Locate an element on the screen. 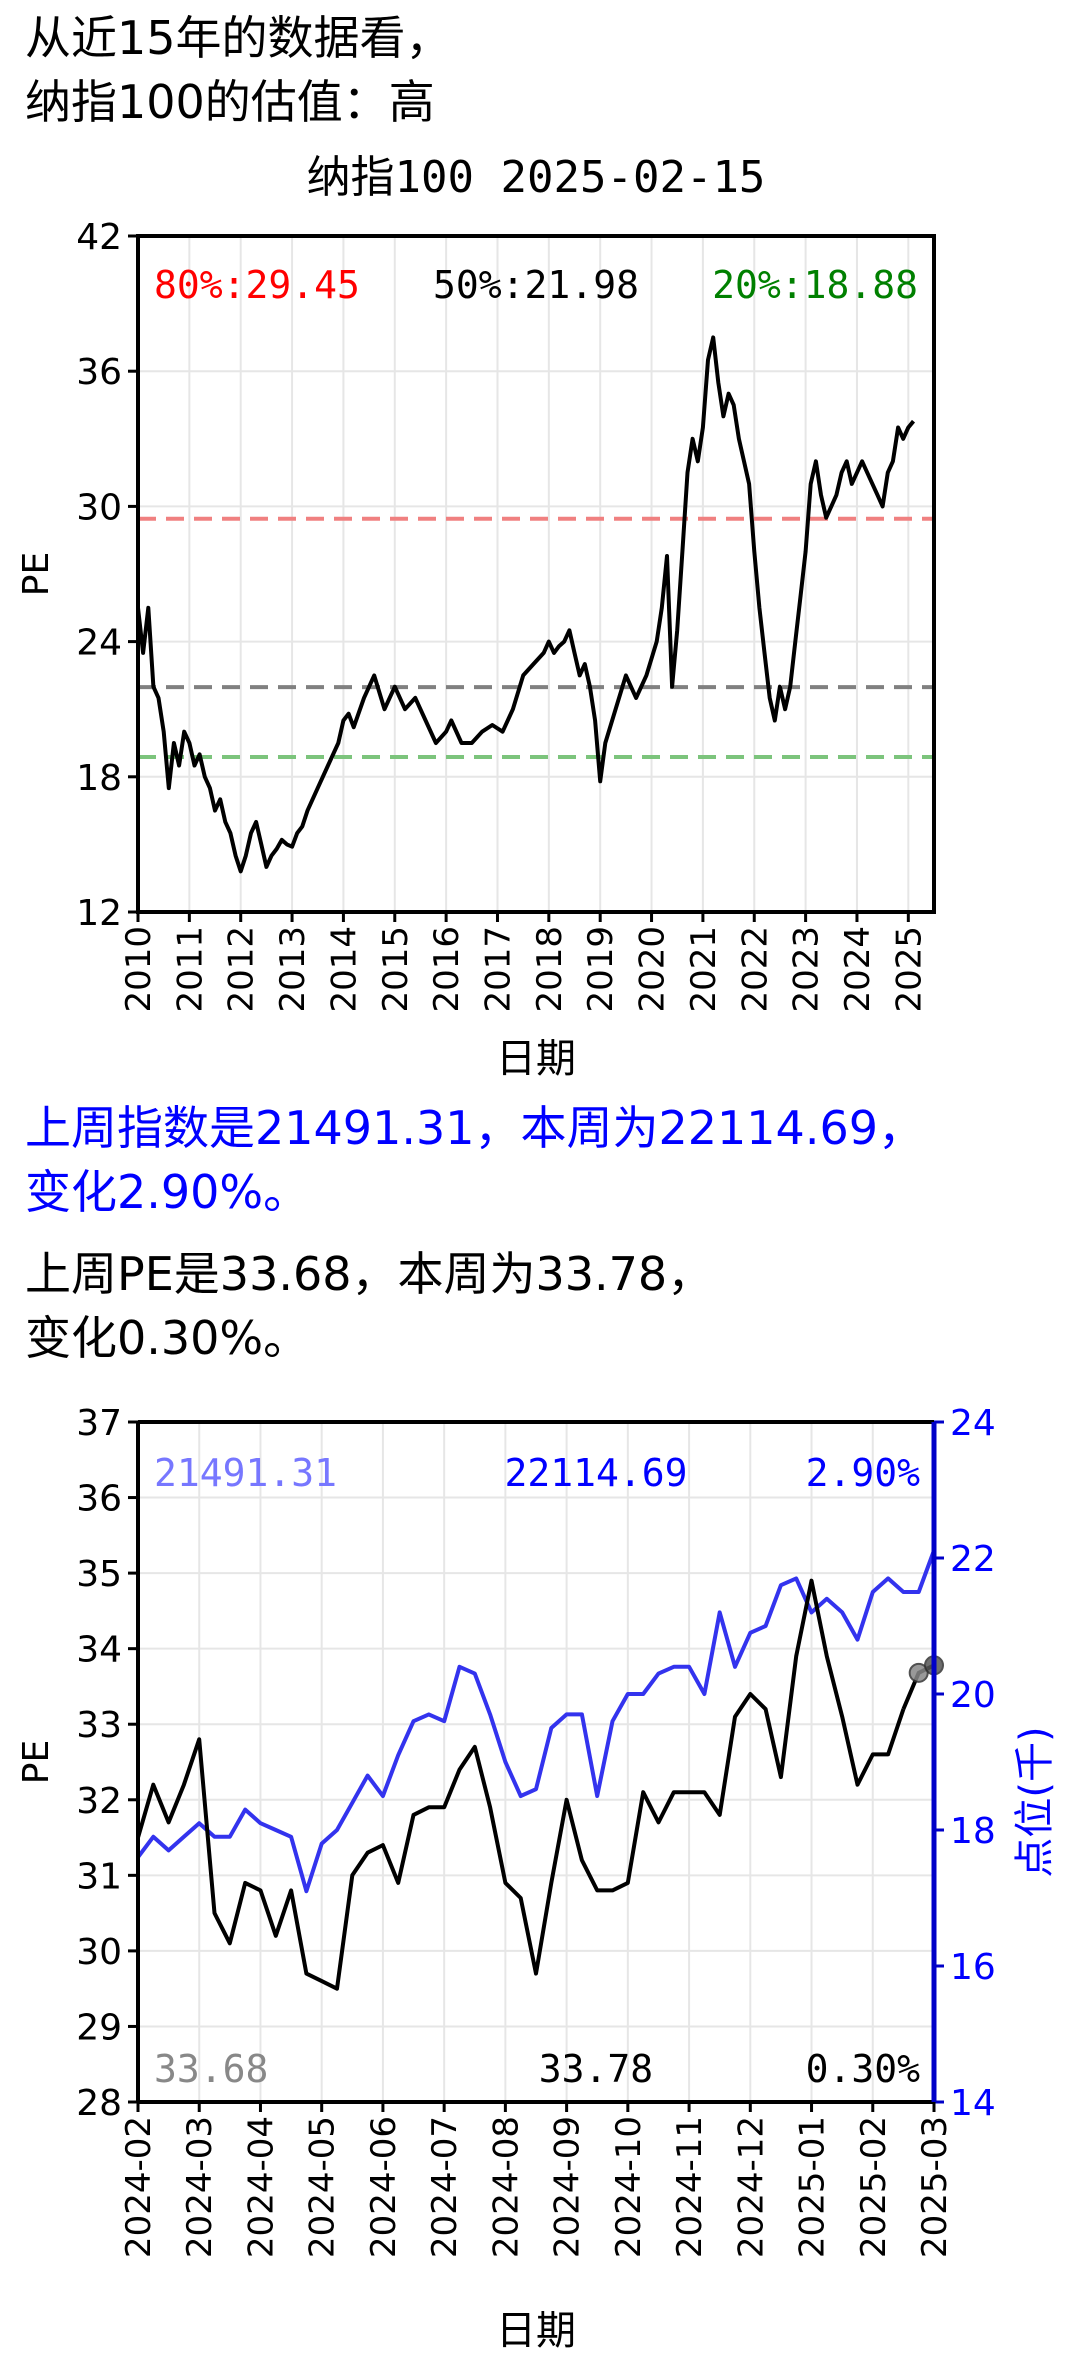 The width and height of the screenshot is (1080, 2360). x-tick-label: 2012 is located at coordinates (242, 969).